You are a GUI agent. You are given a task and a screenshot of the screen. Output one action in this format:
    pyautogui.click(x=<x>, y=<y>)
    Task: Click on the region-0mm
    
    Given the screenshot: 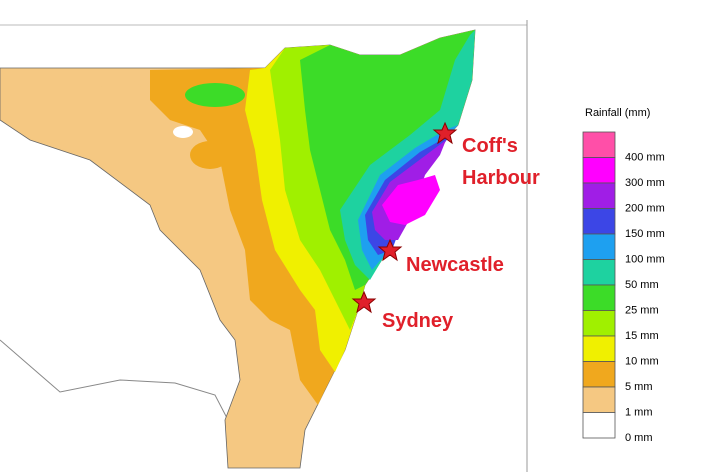 What is the action you would take?
    pyautogui.click(x=183, y=132)
    